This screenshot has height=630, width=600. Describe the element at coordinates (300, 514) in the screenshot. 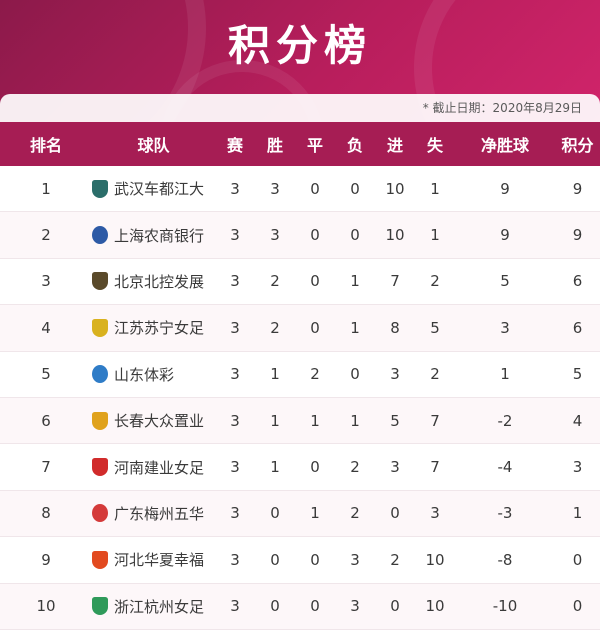

I see `table-row: 8 广东梅州五华 3 0 1 2 0 3 -3 1` at that location.